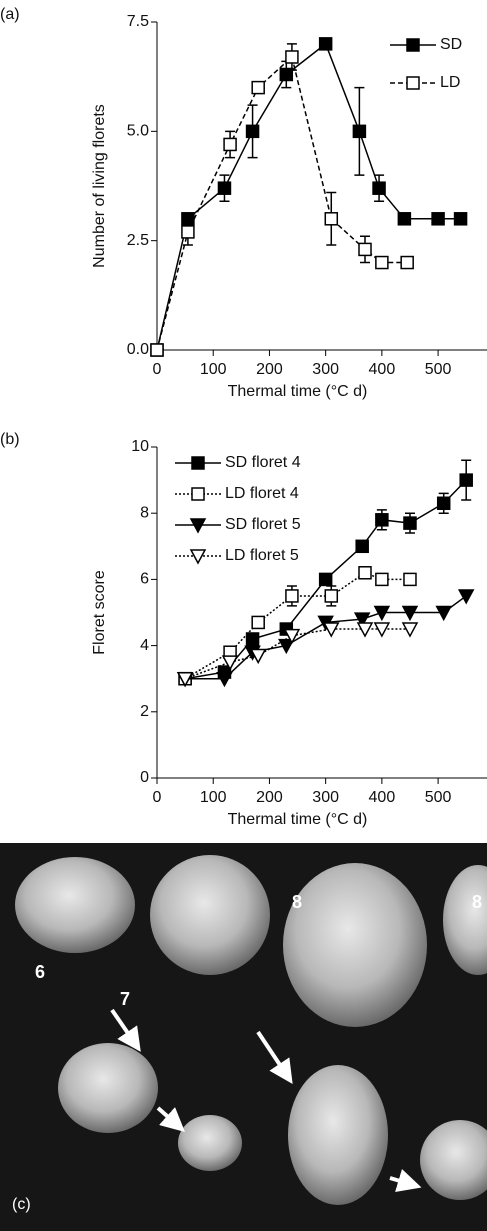 This screenshot has height=1231, width=487. What do you see at coordinates (262, 555) in the screenshot?
I see `legend-label: LD floret 5` at bounding box center [262, 555].